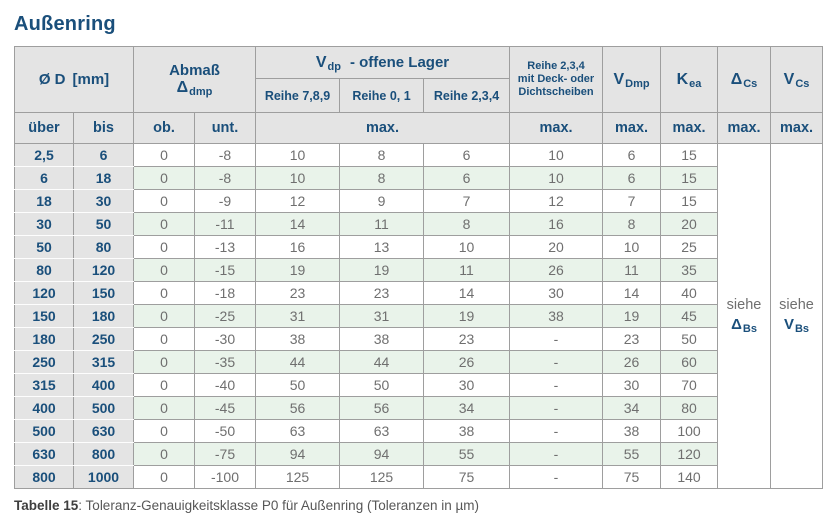 This screenshot has height=531, width=836. Describe the element at coordinates (689, 128) in the screenshot. I see `col-header-max-kea: max.` at that location.